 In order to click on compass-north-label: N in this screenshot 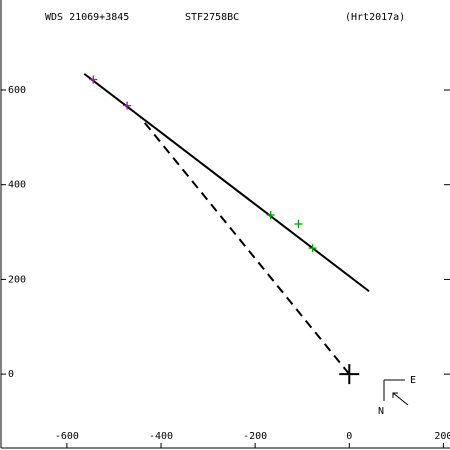, I will do `click(381, 411)`.